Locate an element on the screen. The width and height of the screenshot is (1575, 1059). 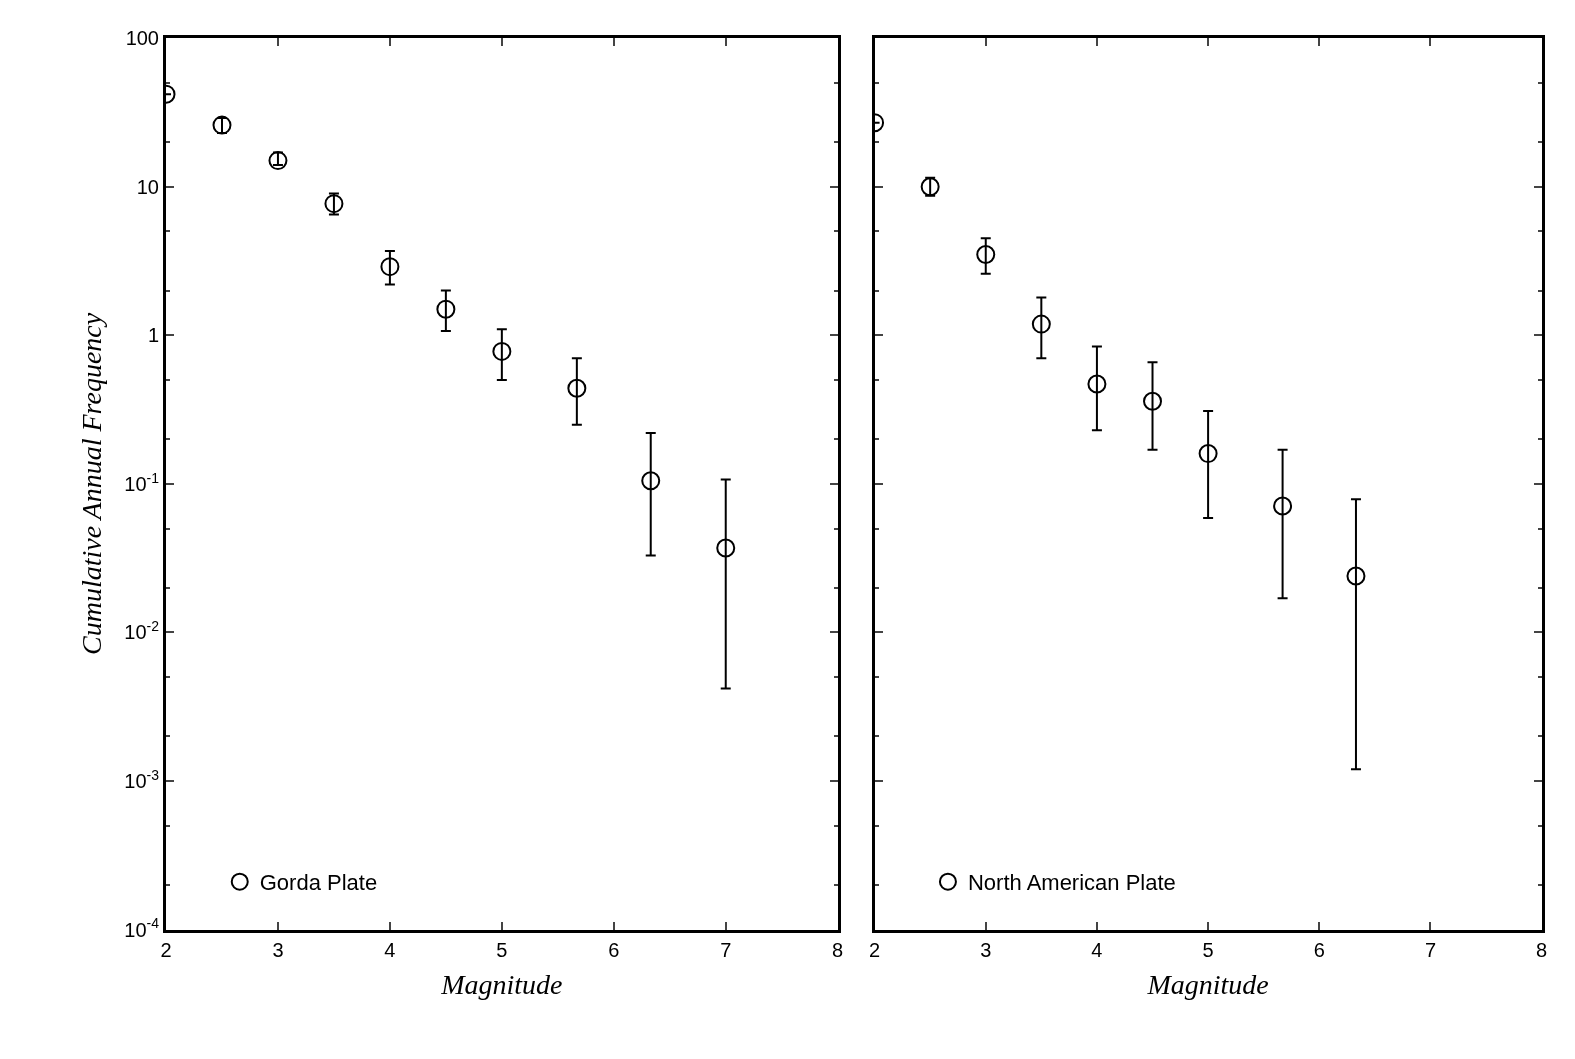
y-tick-label: 10 is located at coordinates (148, 186).